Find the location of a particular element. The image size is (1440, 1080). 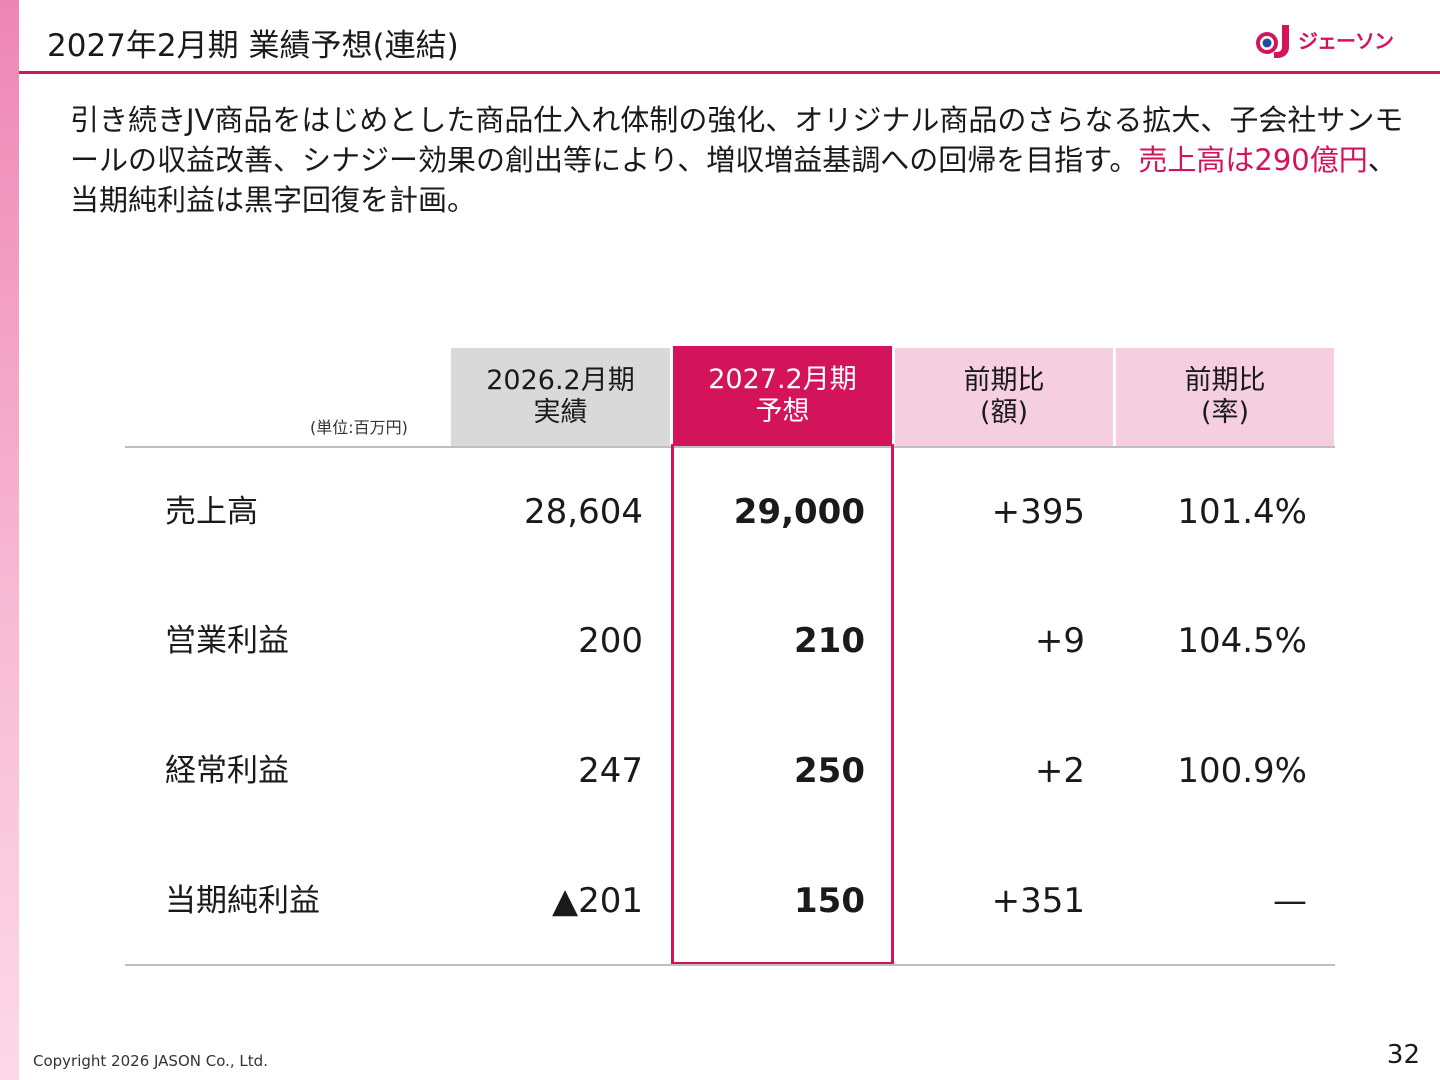

forecast-value: 150 is located at coordinates (829, 901).